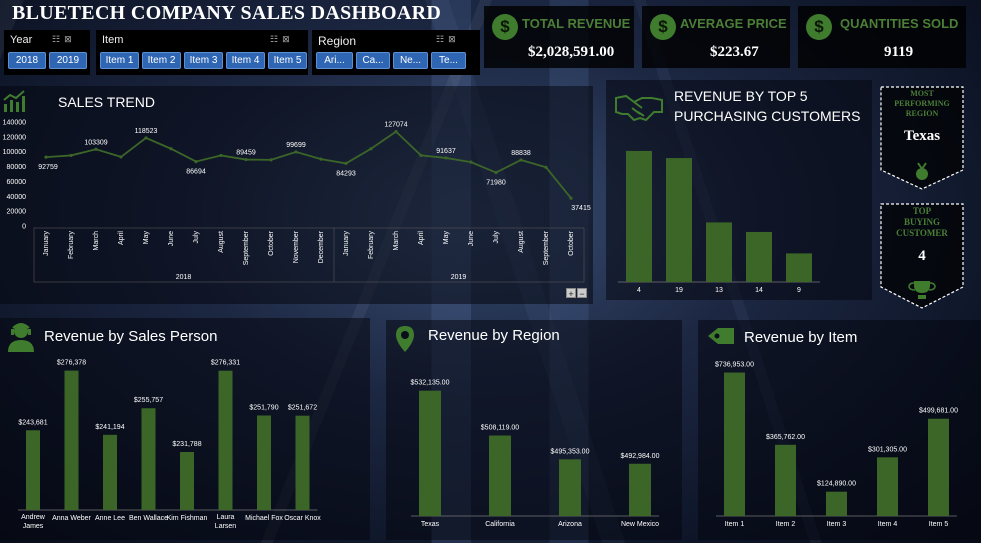 The image size is (981, 543). I want to click on year-option: 2018, so click(27, 60).